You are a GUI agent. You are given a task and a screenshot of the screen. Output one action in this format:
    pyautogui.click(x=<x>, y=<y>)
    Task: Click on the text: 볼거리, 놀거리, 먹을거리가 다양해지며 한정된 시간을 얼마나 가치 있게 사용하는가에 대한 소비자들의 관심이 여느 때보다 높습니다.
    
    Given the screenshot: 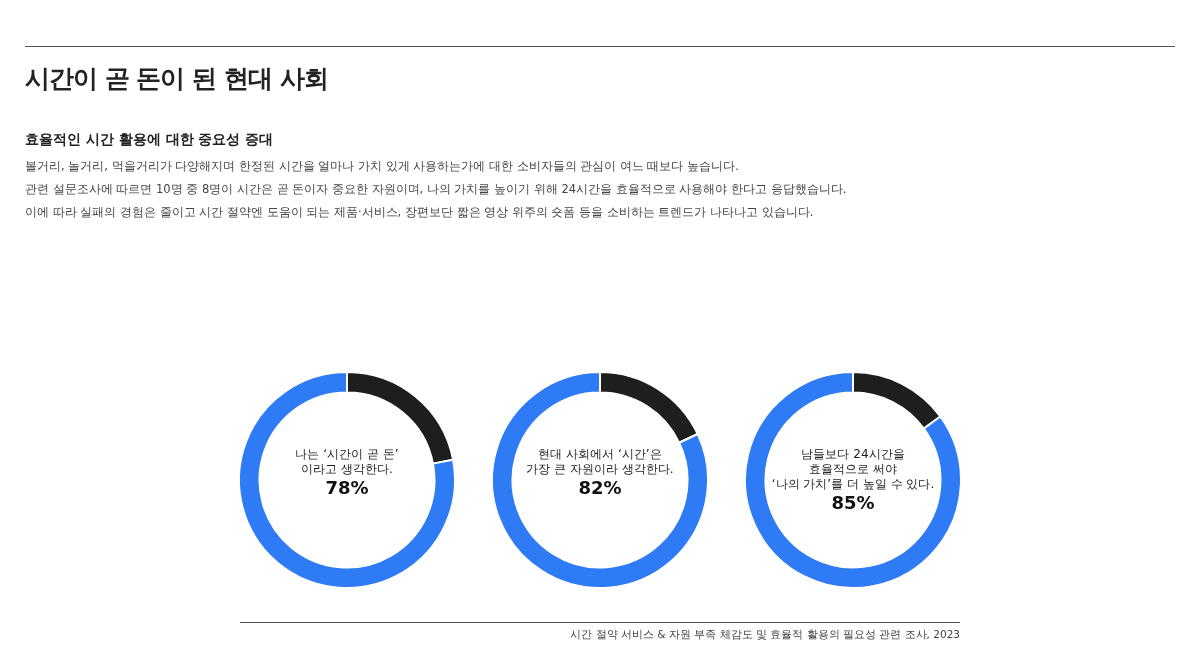 What is the action you would take?
    pyautogui.click(x=382, y=166)
    